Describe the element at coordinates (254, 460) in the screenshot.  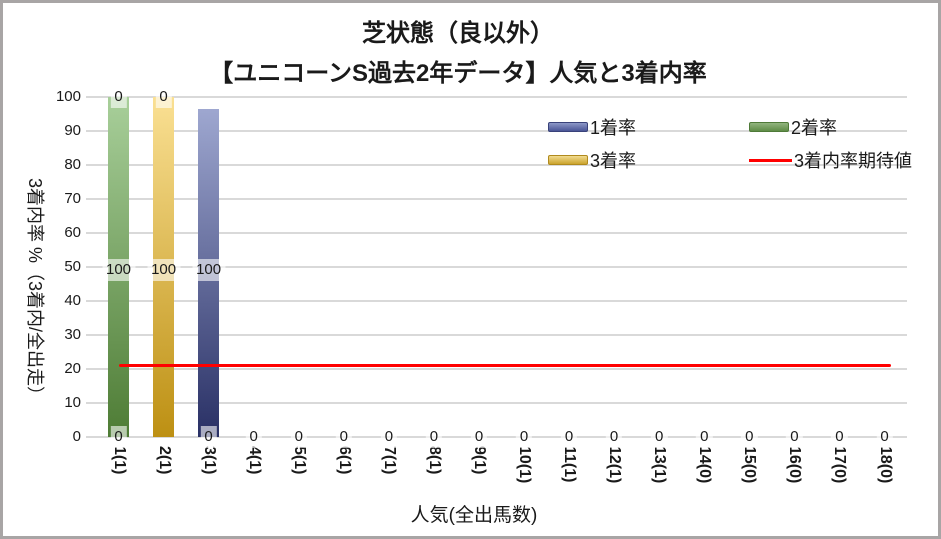
I see `x-tick-label: 4(1)` at that location.